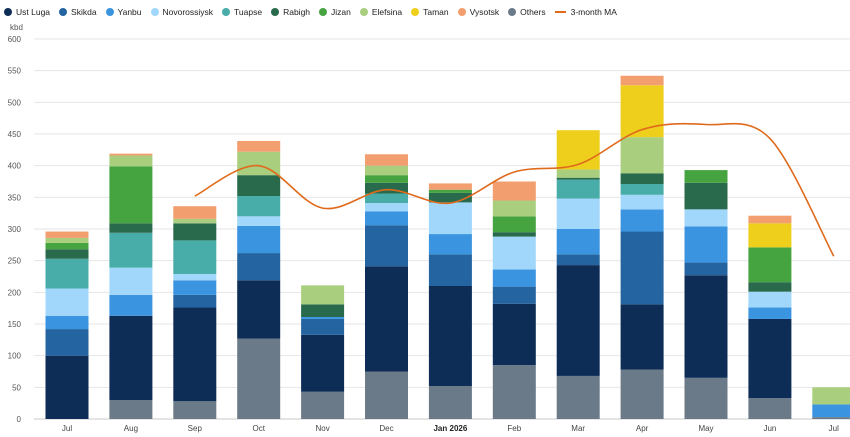 The height and width of the screenshot is (437, 850). Describe the element at coordinates (323, 352) in the screenshot. I see `bar-stack-nov` at that location.